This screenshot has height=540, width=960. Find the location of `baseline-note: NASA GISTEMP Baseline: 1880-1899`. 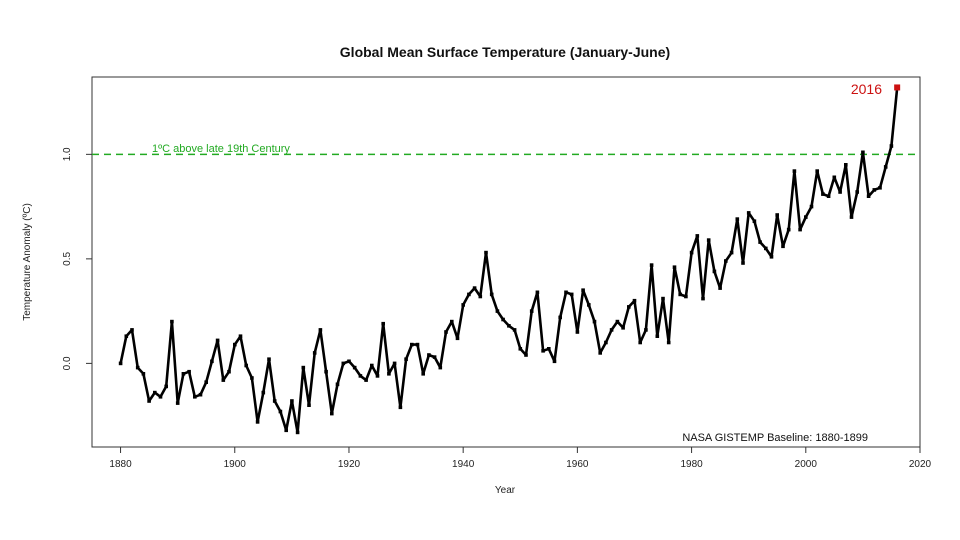

baseline-note: NASA GISTEMP Baseline: 1880-1899 is located at coordinates (775, 438).